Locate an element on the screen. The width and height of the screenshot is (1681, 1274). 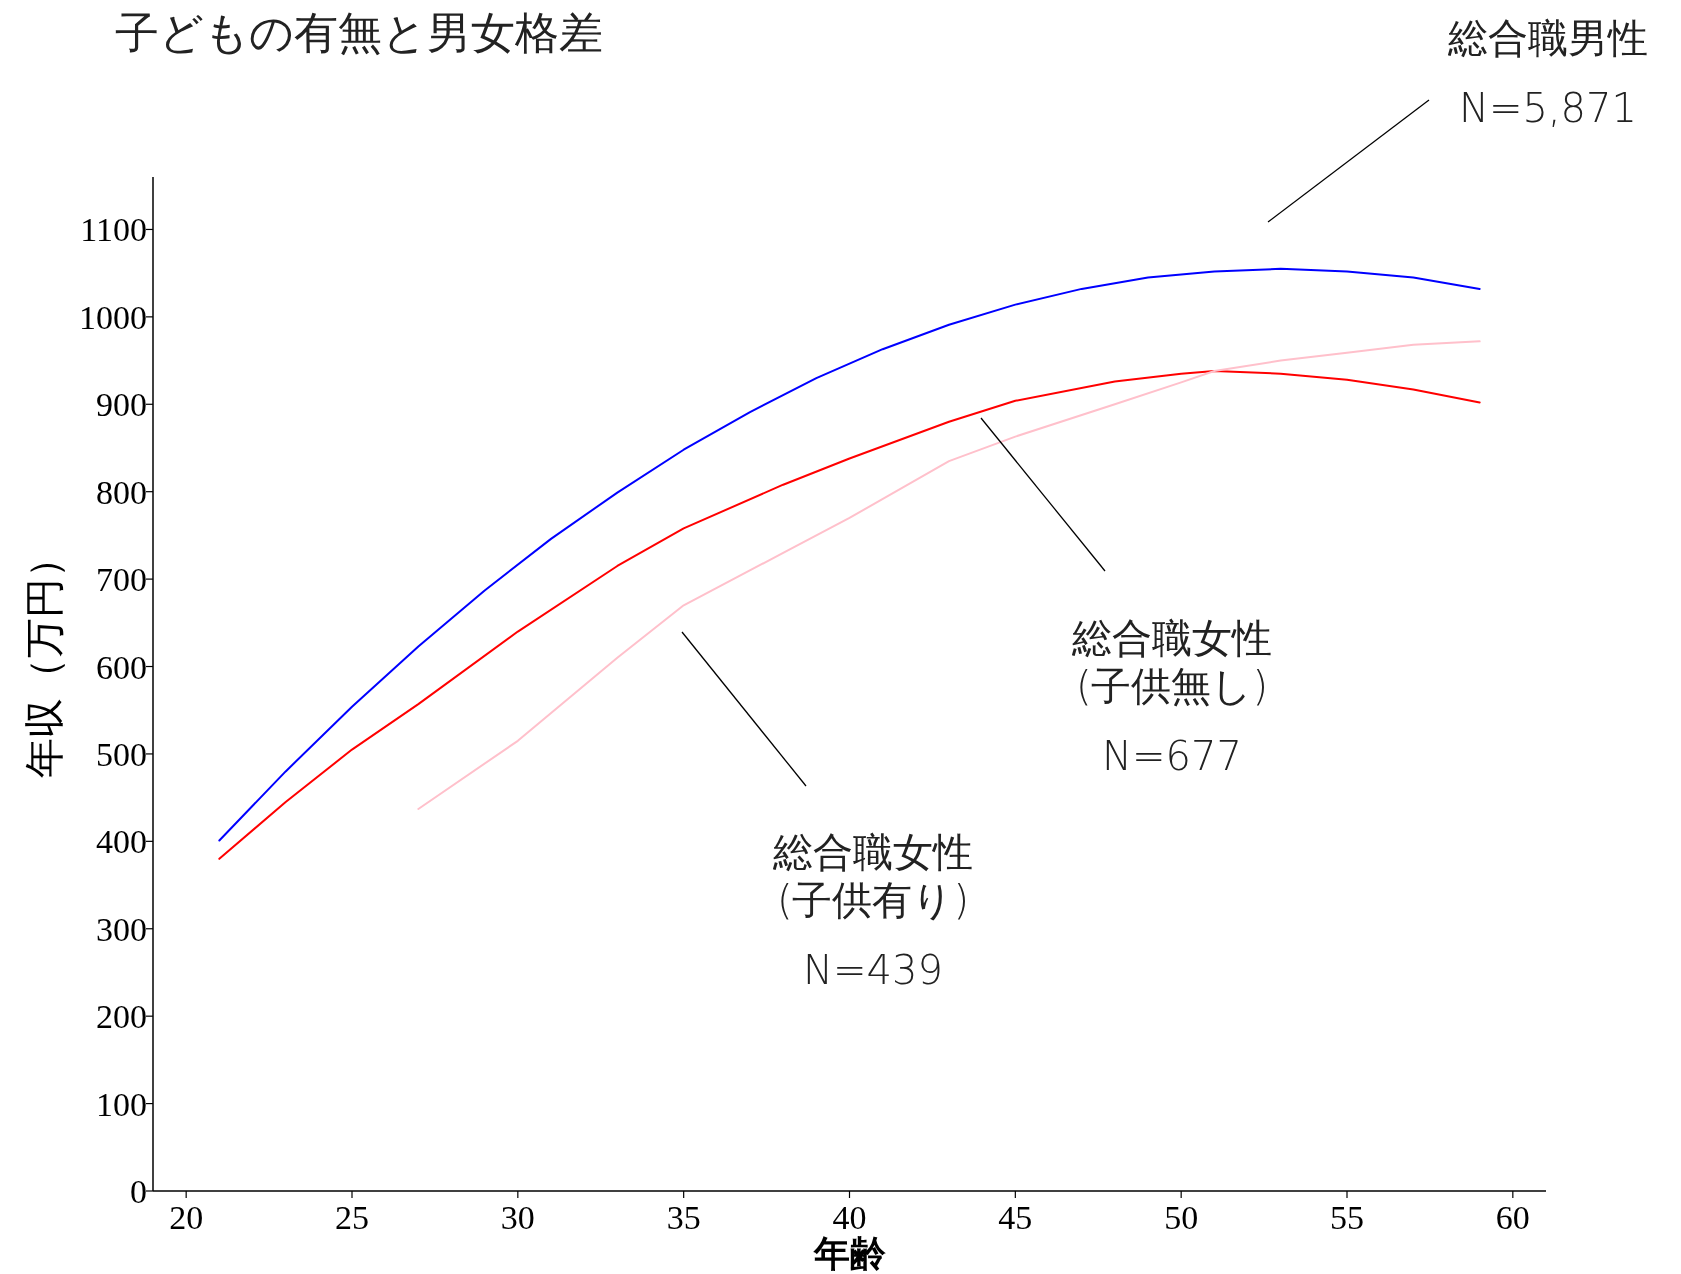
x-tick-label: 60 is located at coordinates (1512, 1217).